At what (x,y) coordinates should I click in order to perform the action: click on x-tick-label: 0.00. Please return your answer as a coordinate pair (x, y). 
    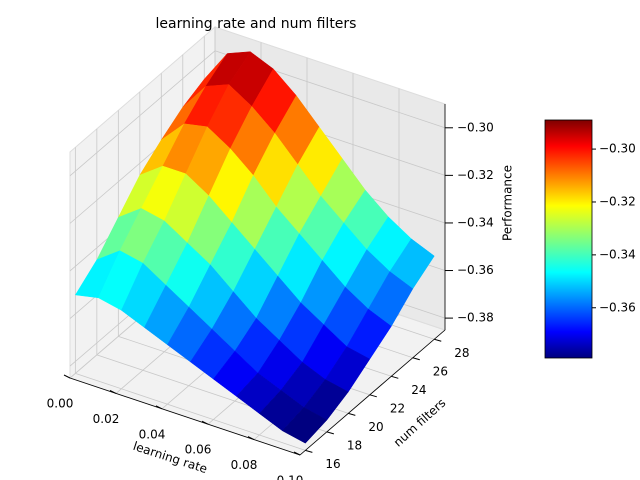
    Looking at the image, I should click on (60, 404).